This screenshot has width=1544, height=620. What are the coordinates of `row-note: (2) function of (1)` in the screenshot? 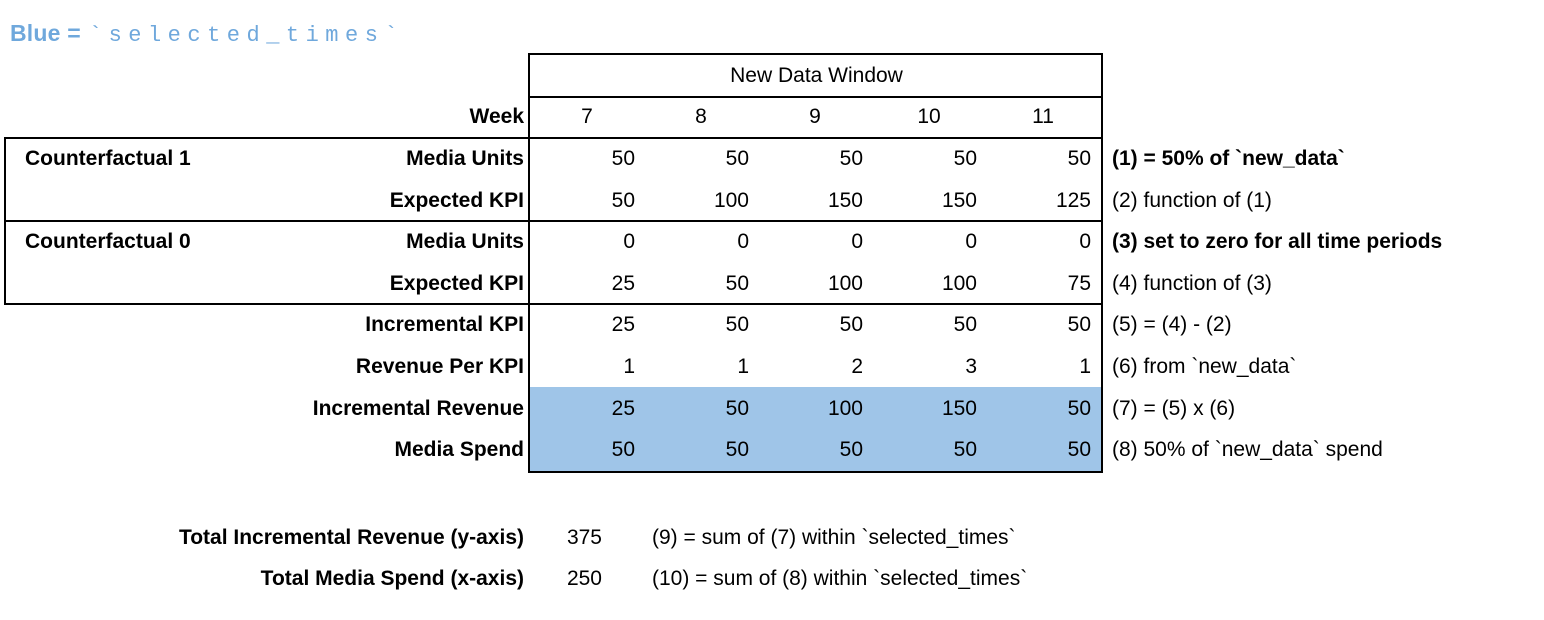 It's located at (1192, 200).